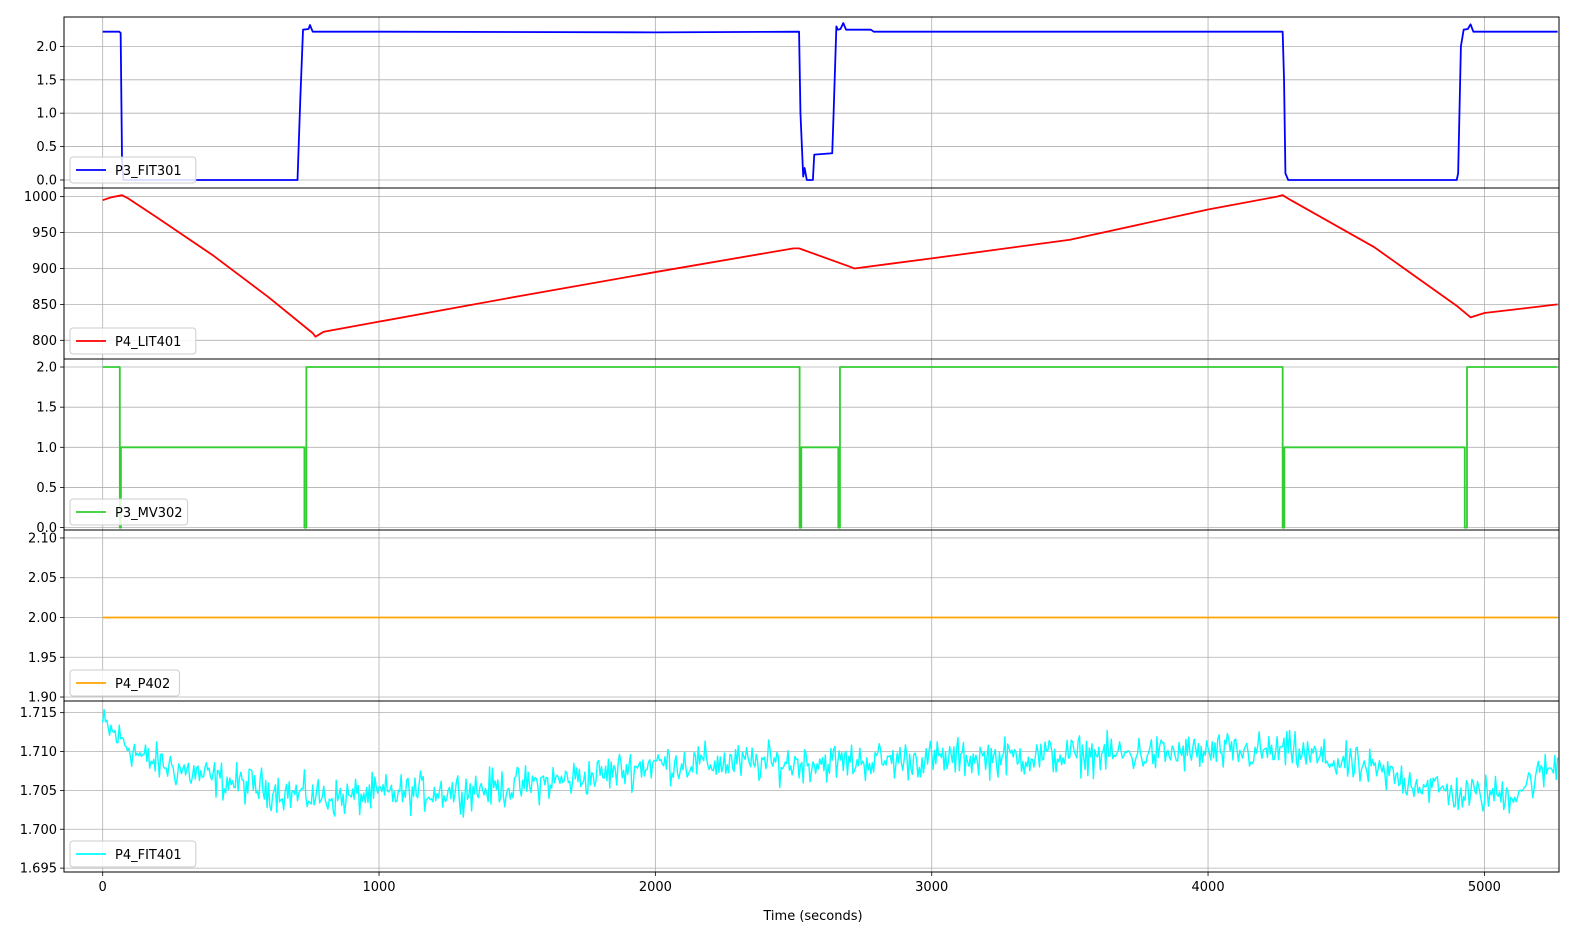  What do you see at coordinates (148, 855) in the screenshot?
I see `legend-label: P4_FIT401` at bounding box center [148, 855].